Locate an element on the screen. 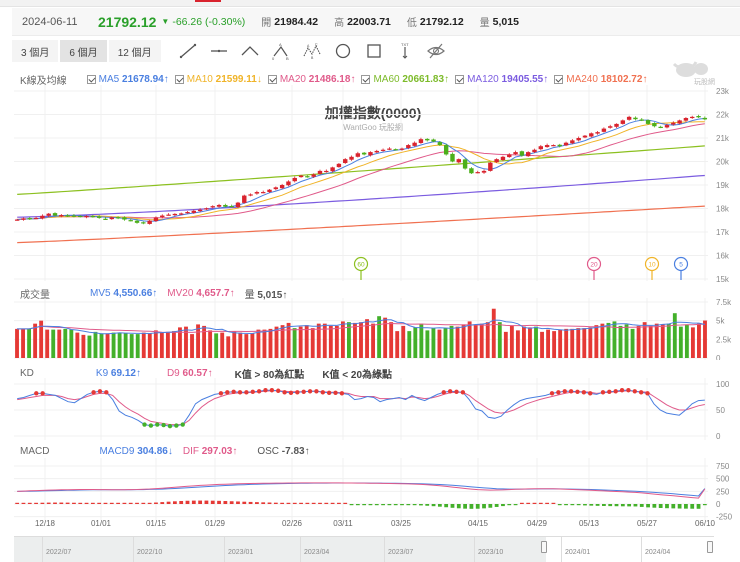 This screenshot has width=740, height=562. navigator-right-handle is located at coordinates (710, 547).